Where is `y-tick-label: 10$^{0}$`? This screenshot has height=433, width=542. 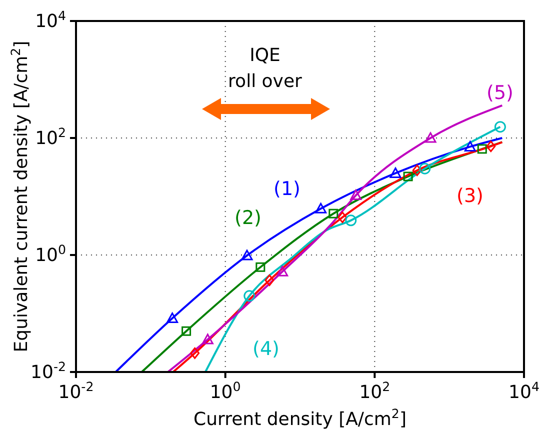
y-tick-label: 10$^{0}$ is located at coordinates (50, 254).